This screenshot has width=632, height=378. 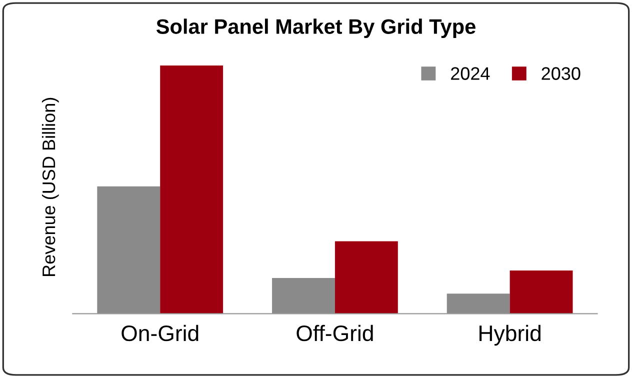 I want to click on x-tick-label: On-Grid, so click(x=160, y=333).